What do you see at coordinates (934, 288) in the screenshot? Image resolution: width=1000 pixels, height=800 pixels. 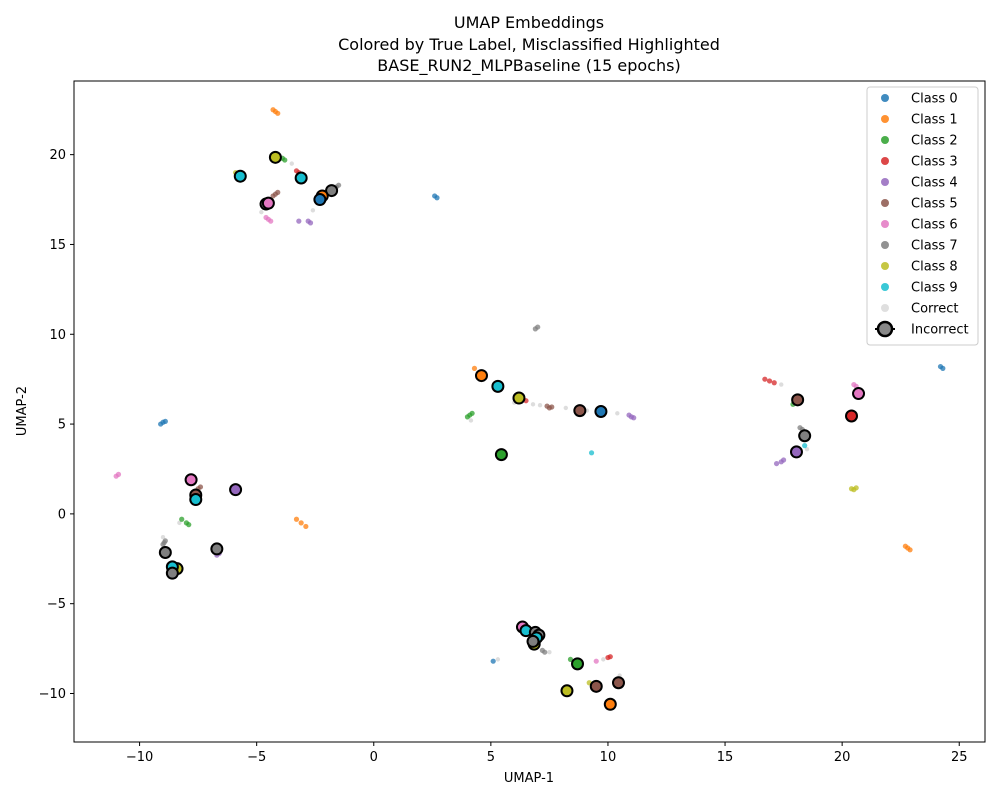 I see `legend-label: Class 9` at bounding box center [934, 288].